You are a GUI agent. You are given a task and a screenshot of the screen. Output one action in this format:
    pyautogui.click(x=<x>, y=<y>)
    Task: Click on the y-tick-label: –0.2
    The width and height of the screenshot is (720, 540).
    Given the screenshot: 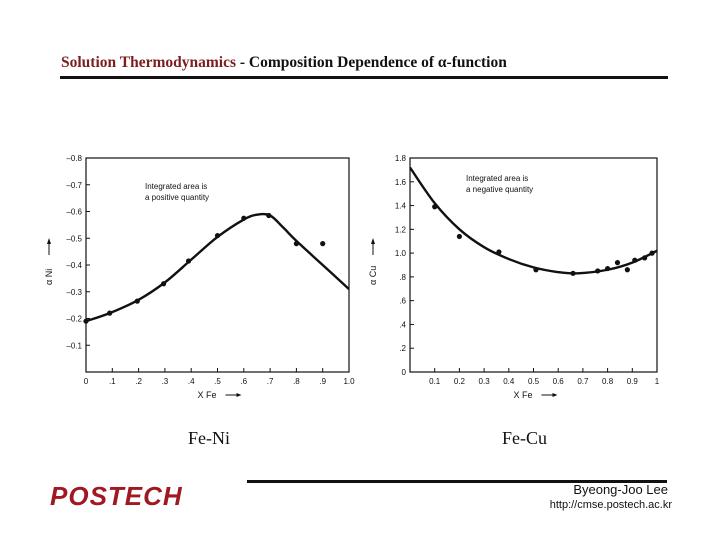 What is the action you would take?
    pyautogui.click(x=74, y=319)
    